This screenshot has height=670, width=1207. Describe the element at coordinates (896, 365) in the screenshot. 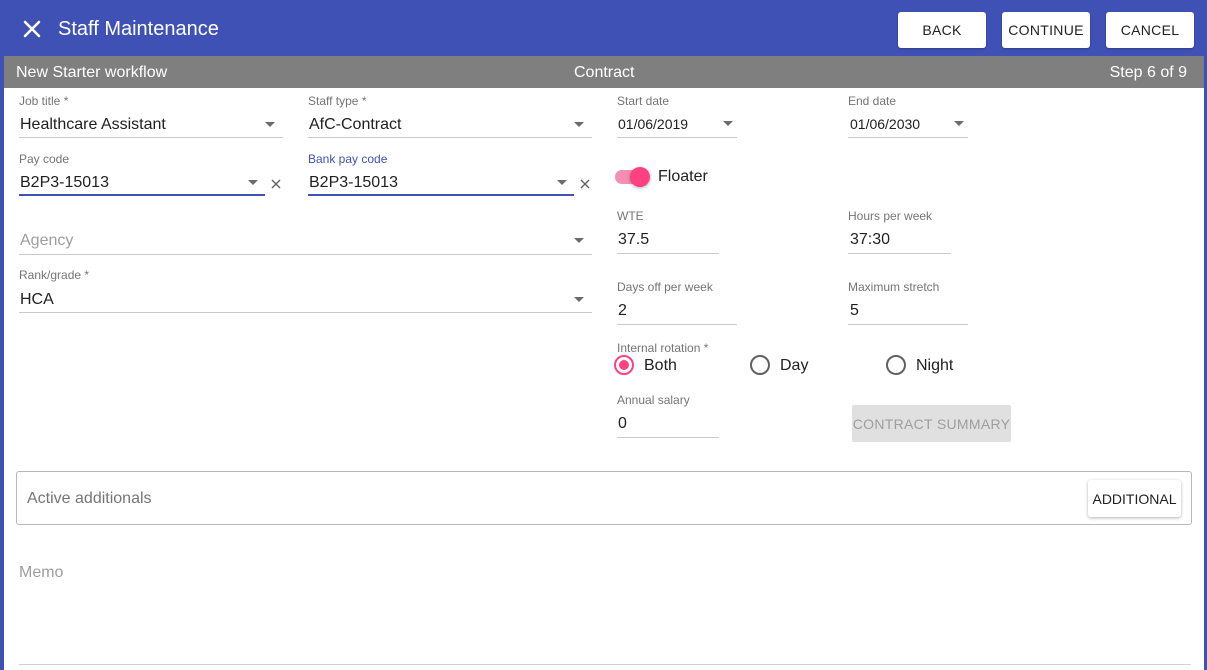

I see `rotation-night-radio` at that location.